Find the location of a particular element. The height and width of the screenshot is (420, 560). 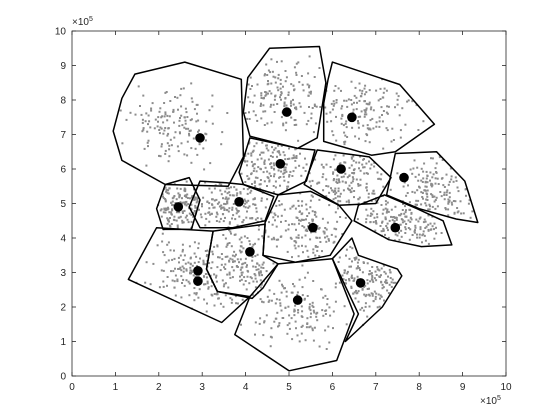

y-tick-label: 4 is located at coordinates (63, 239).